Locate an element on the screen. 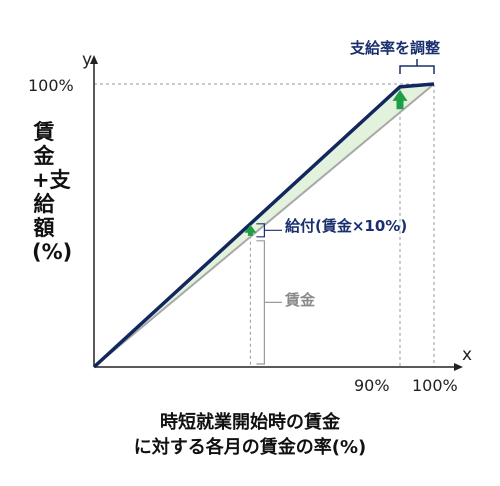  wage-bracket is located at coordinates (260, 302).